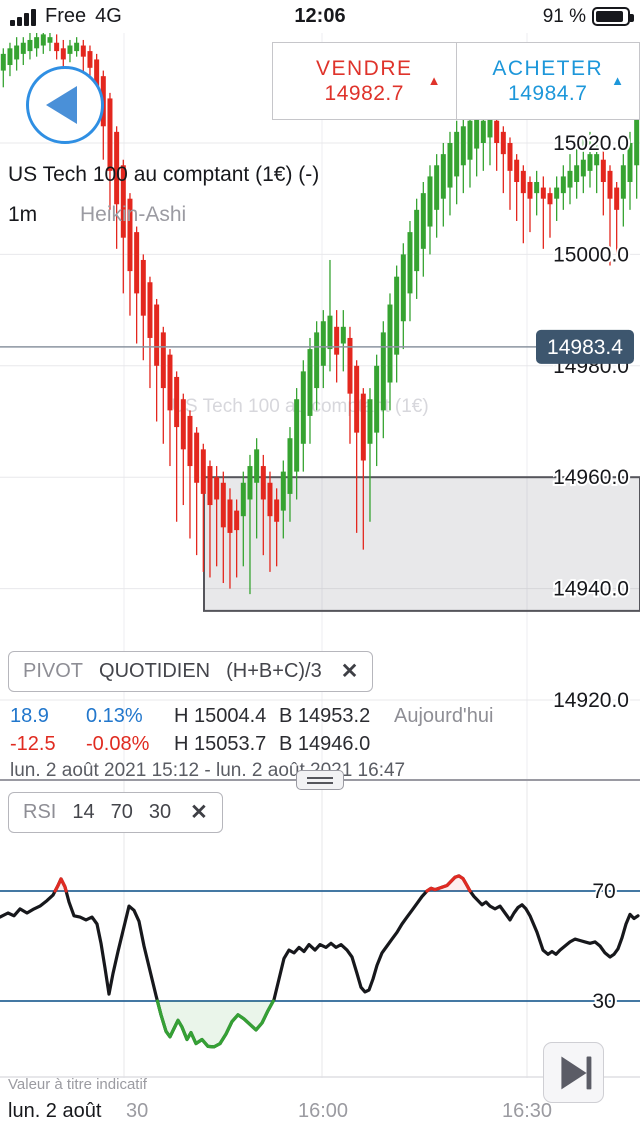  What do you see at coordinates (591, 477) in the screenshot?
I see `svg-text: 14960.0` at bounding box center [591, 477].